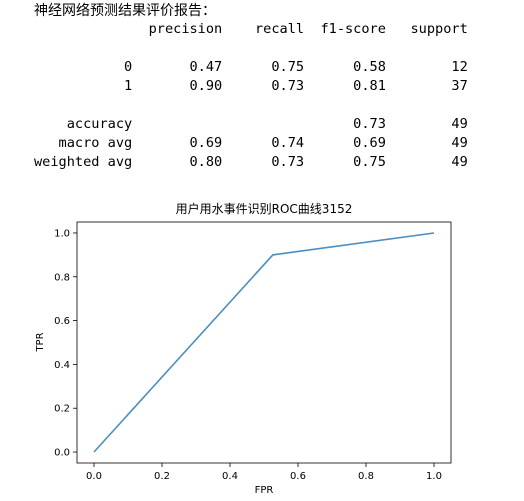 This screenshot has height=501, width=524. Describe the element at coordinates (230, 476) in the screenshot. I see `x-tick-label: 0.4` at that location.